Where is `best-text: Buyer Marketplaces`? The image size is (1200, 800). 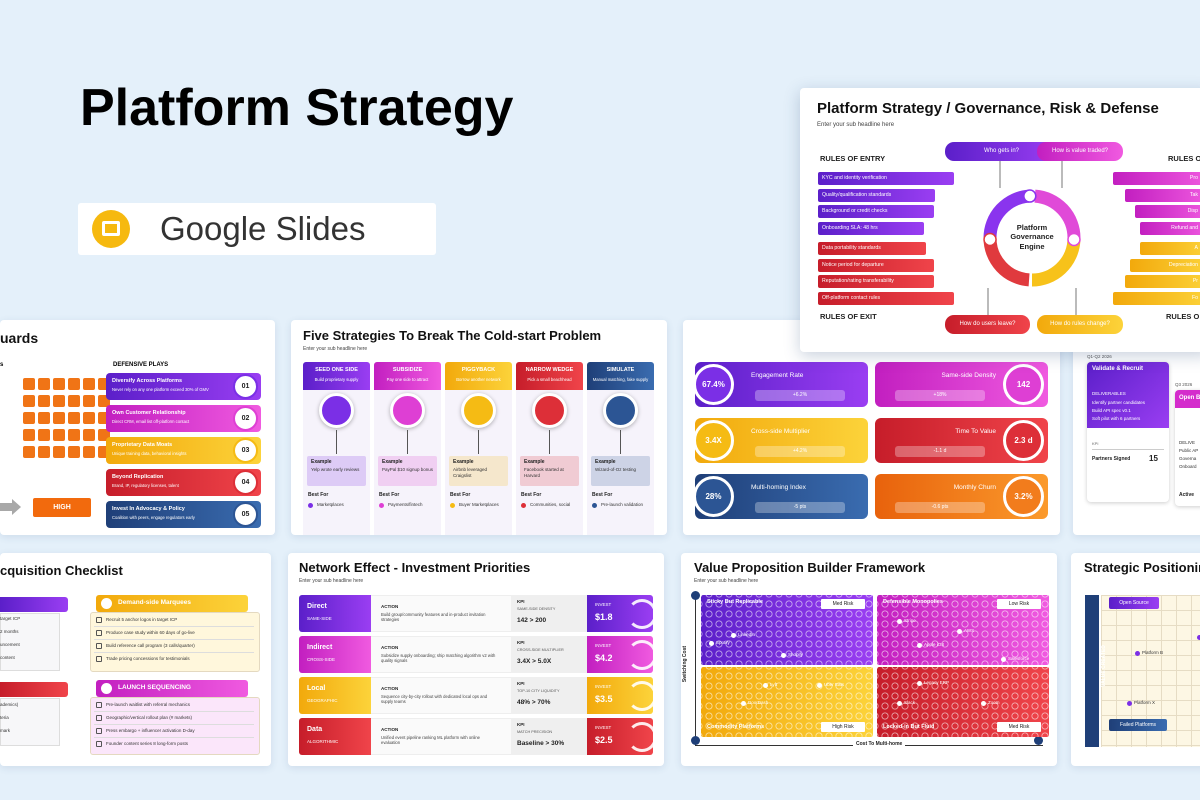 best-text: Buyer Marketplaces is located at coordinates (479, 504).